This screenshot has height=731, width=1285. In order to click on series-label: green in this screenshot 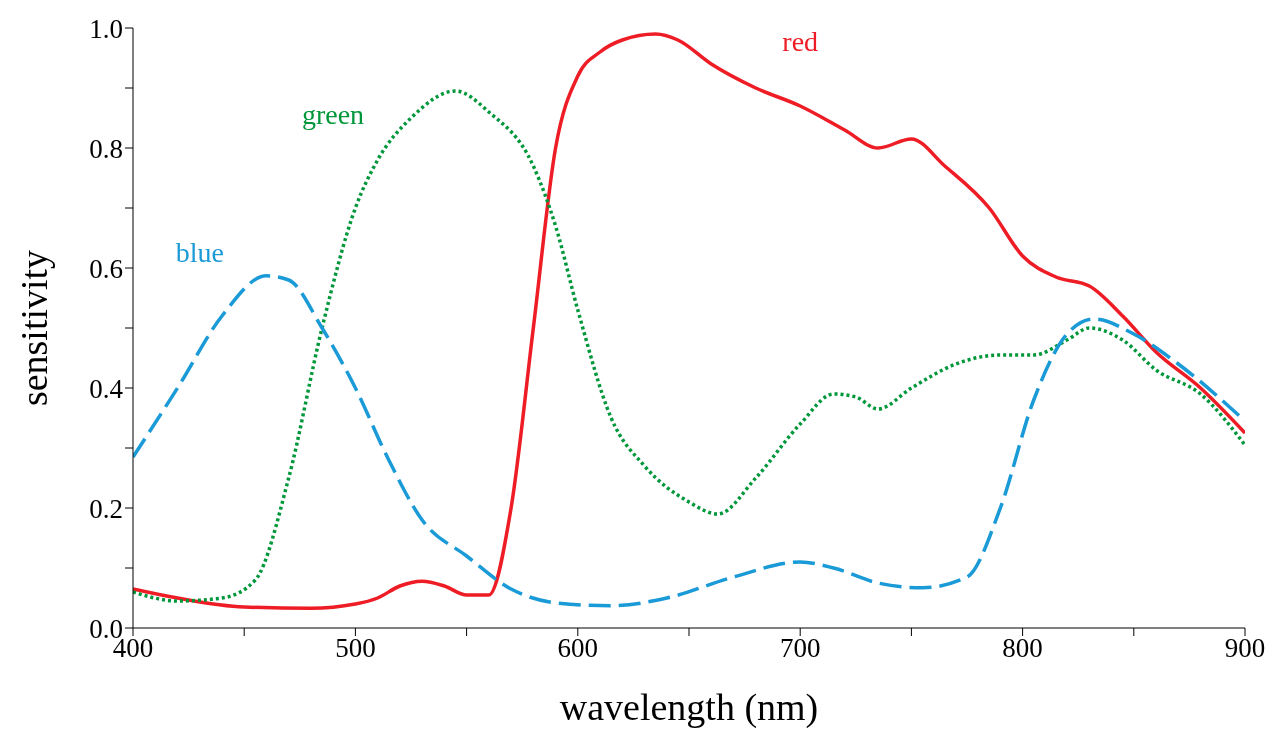, I will do `click(333, 114)`.